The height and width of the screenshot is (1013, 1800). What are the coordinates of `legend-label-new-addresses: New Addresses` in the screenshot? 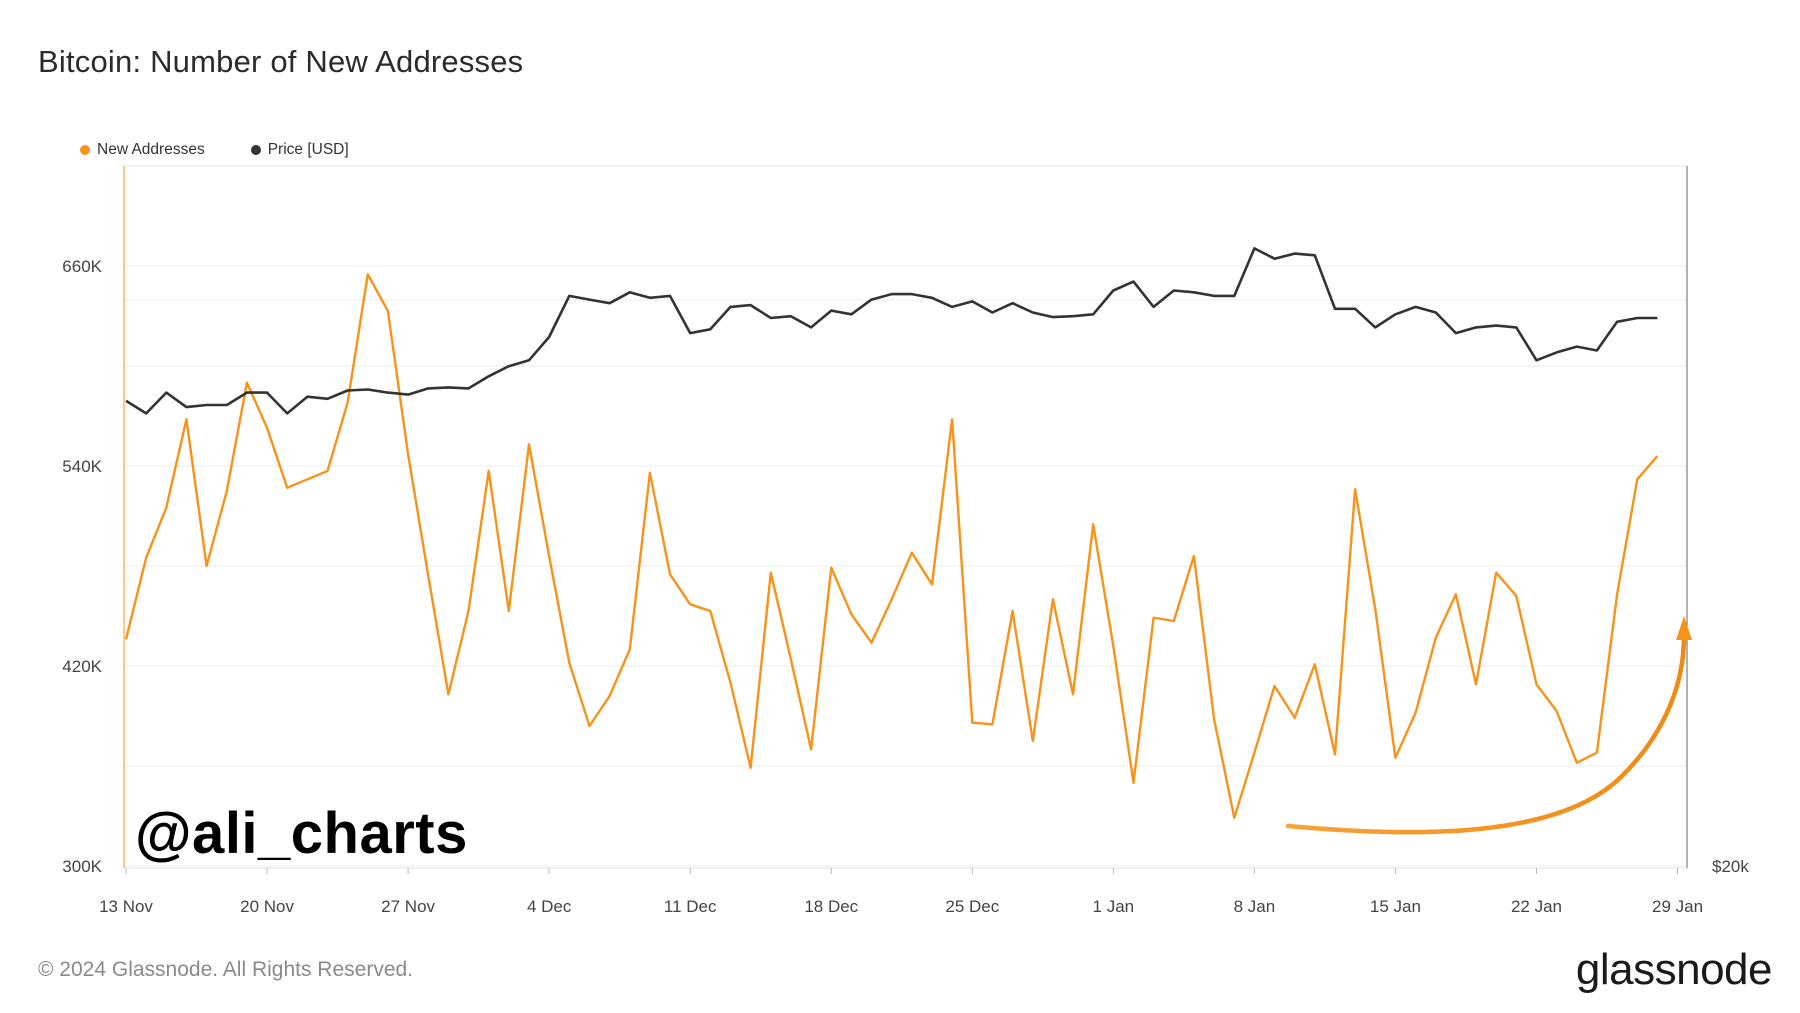 It's located at (151, 149).